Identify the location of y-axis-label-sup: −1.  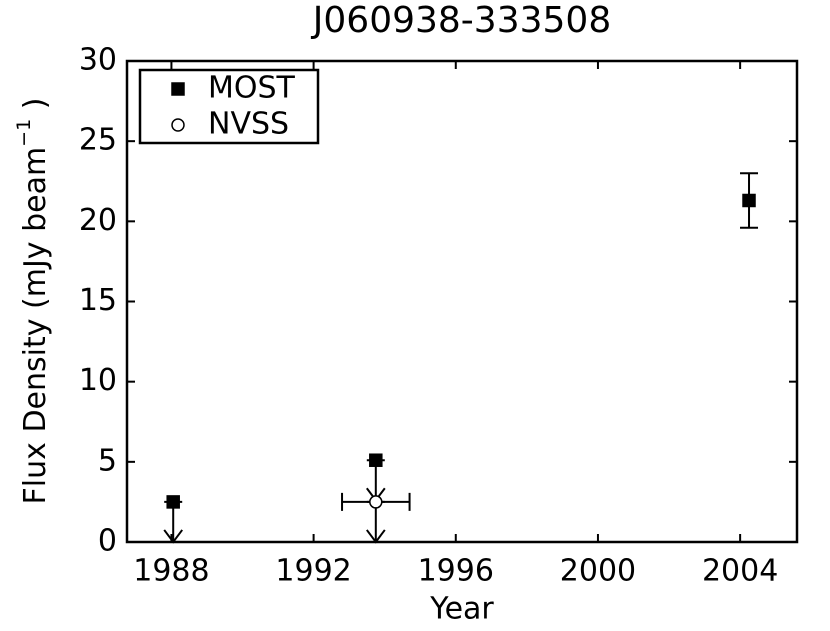
(24, 133).